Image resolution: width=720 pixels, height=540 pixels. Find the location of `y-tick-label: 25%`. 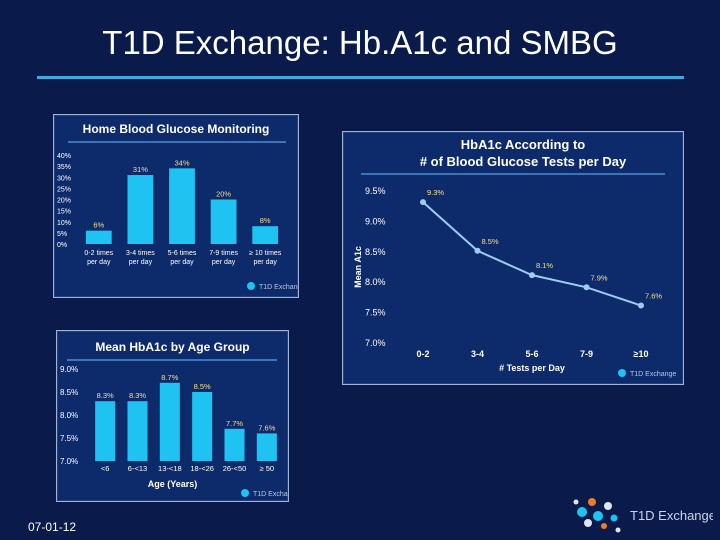

y-tick-label: 25% is located at coordinates (64, 189).